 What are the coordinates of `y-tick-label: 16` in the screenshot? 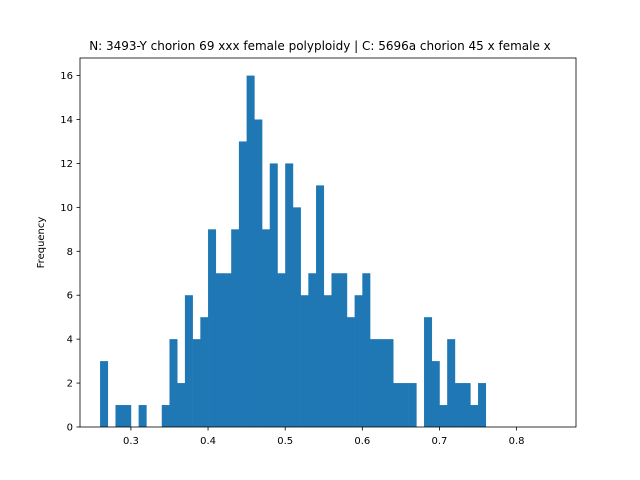 It's located at (66, 76).